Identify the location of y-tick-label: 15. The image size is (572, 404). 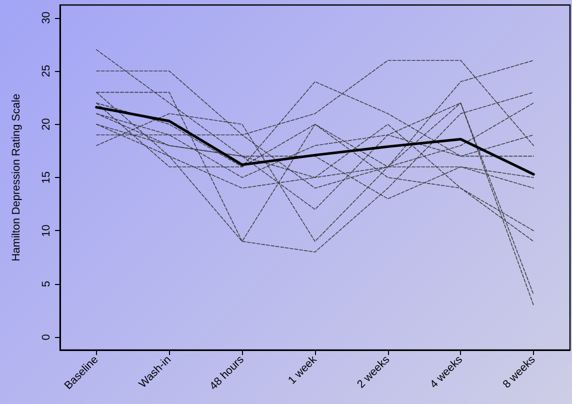
(46, 177).